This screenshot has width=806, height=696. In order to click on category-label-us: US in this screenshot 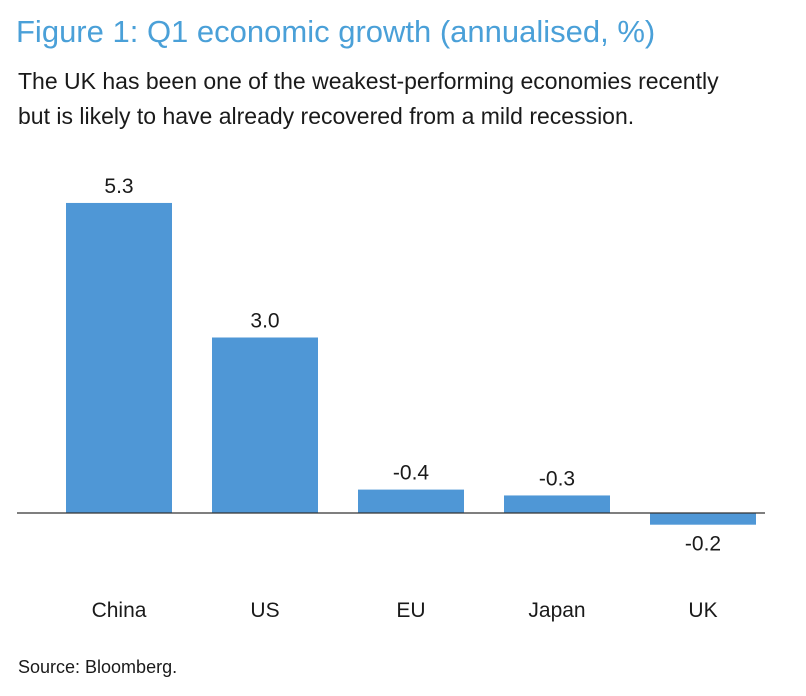, I will do `click(264, 610)`.